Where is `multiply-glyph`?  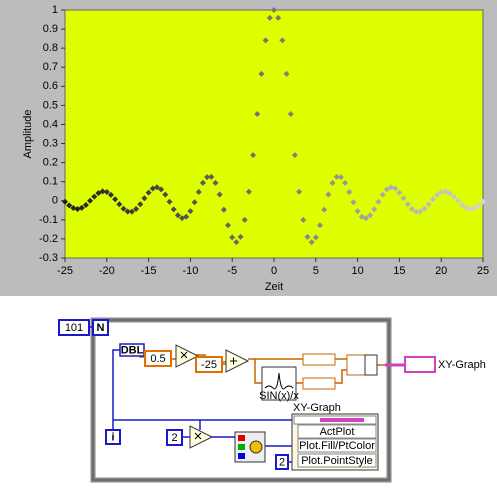 multiply-glyph is located at coordinates (184, 355).